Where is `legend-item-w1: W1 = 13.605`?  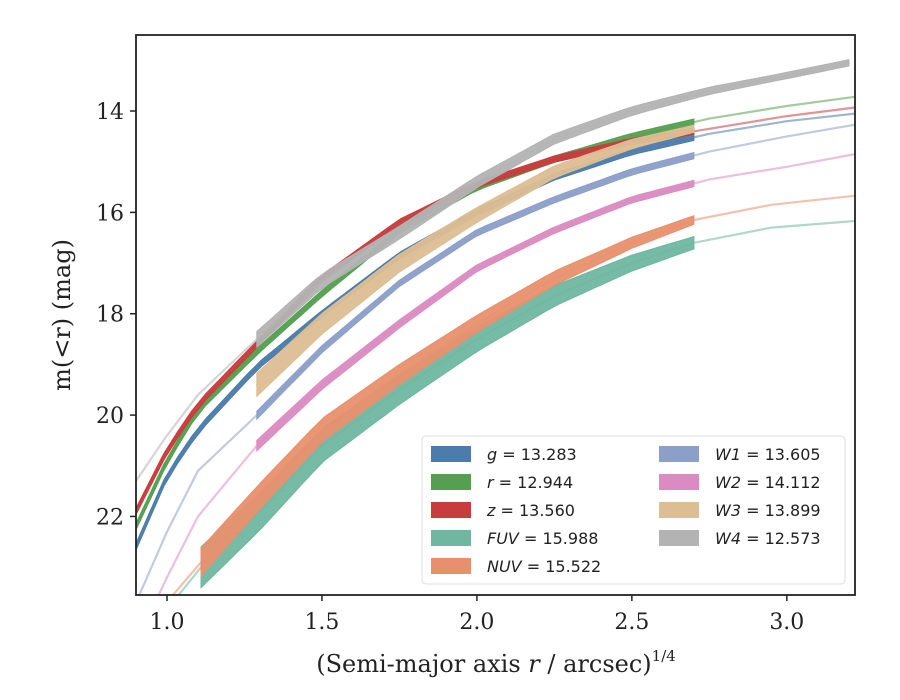
legend-item-w1: W1 = 13.605 is located at coordinates (740, 454).